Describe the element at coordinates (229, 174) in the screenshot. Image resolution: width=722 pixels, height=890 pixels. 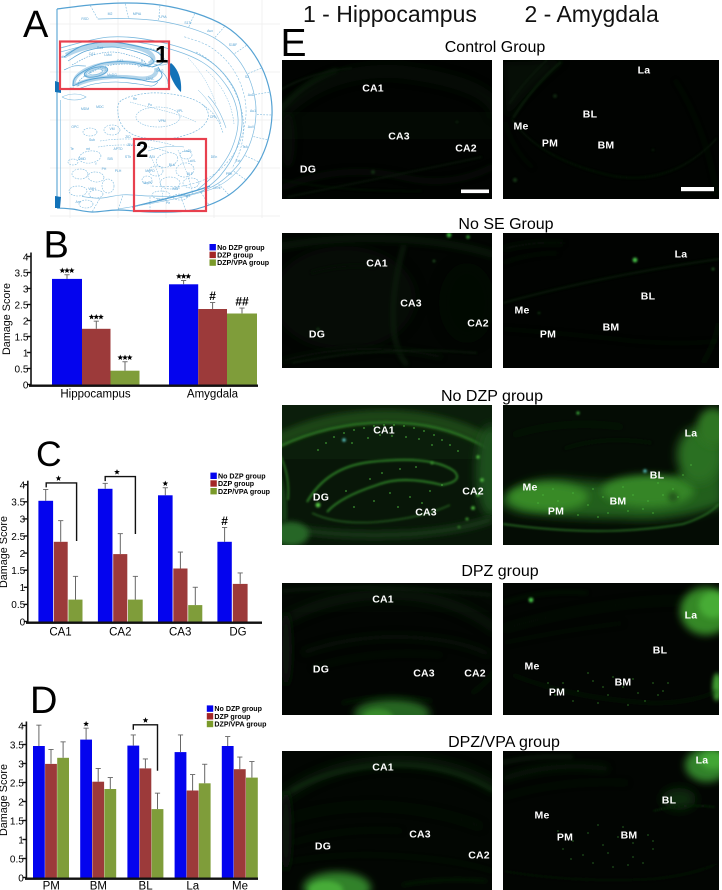
I see `svg-text: PRh` at that location.